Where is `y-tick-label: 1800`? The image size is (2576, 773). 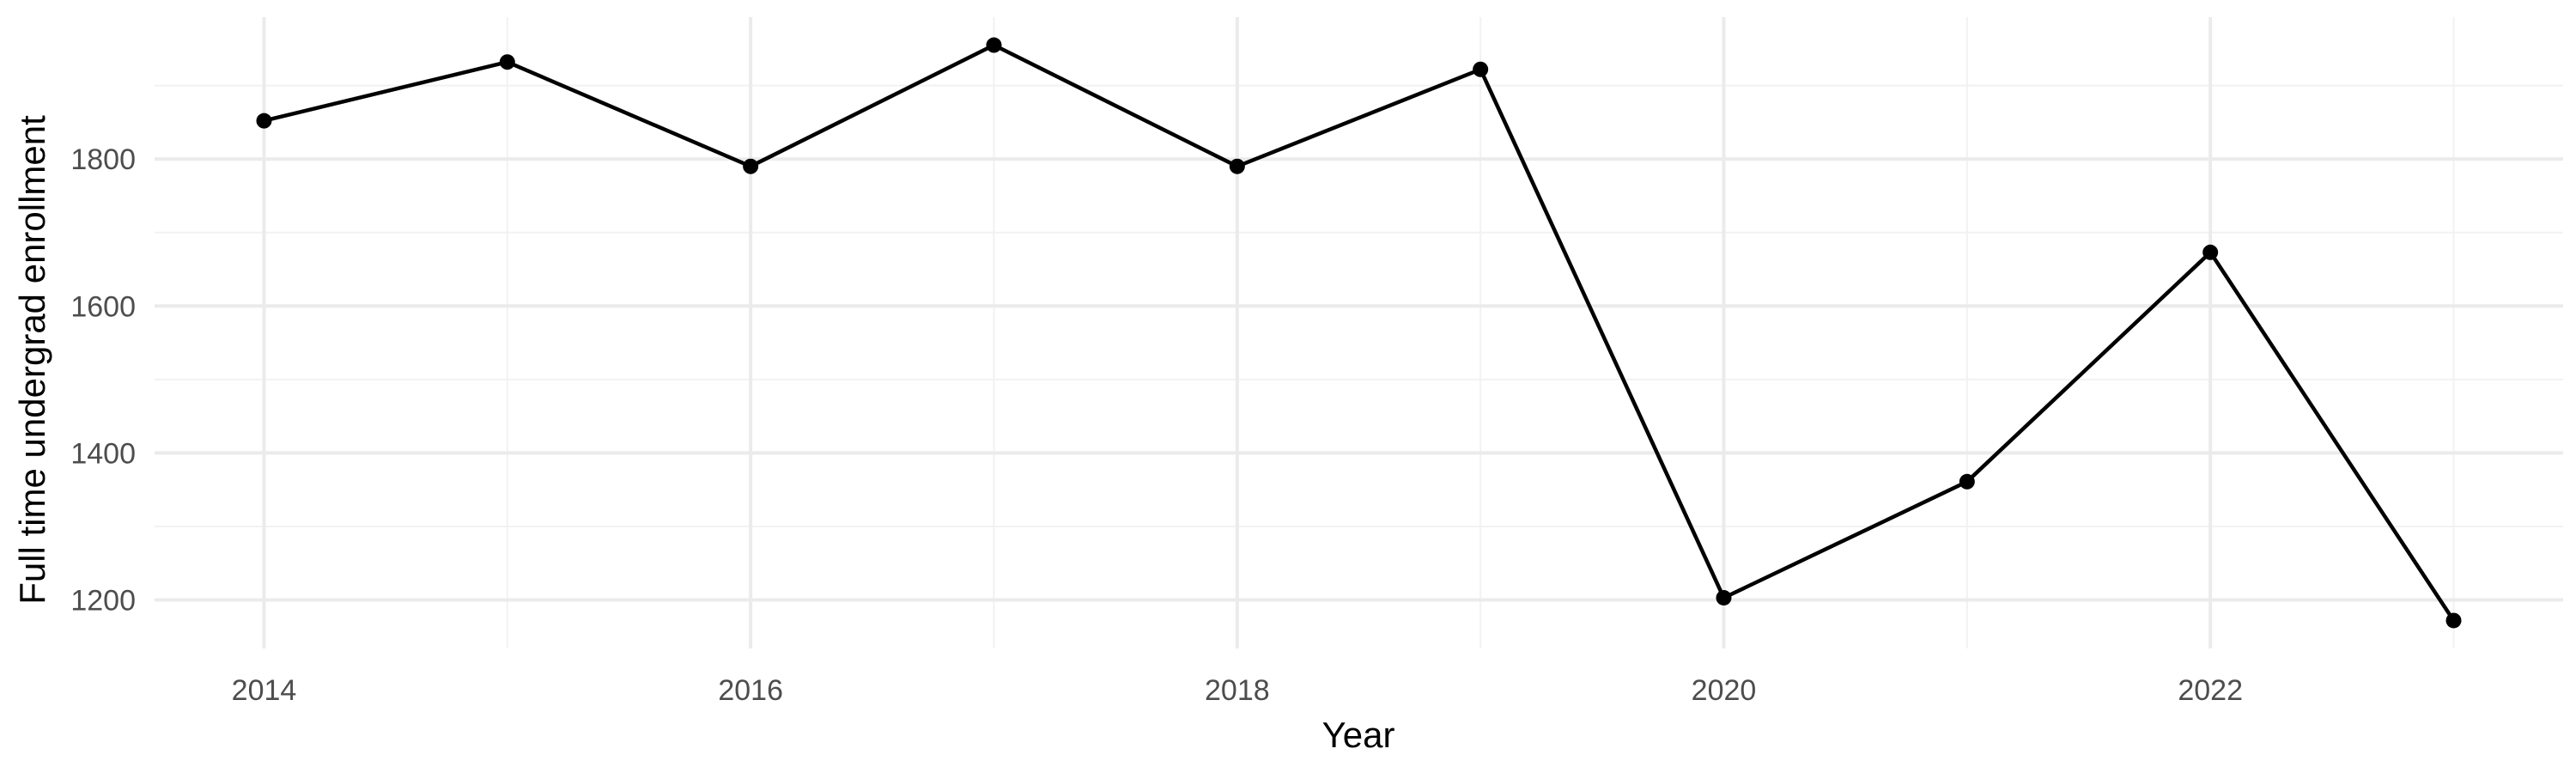 y-tick-label: 1800 is located at coordinates (103, 159).